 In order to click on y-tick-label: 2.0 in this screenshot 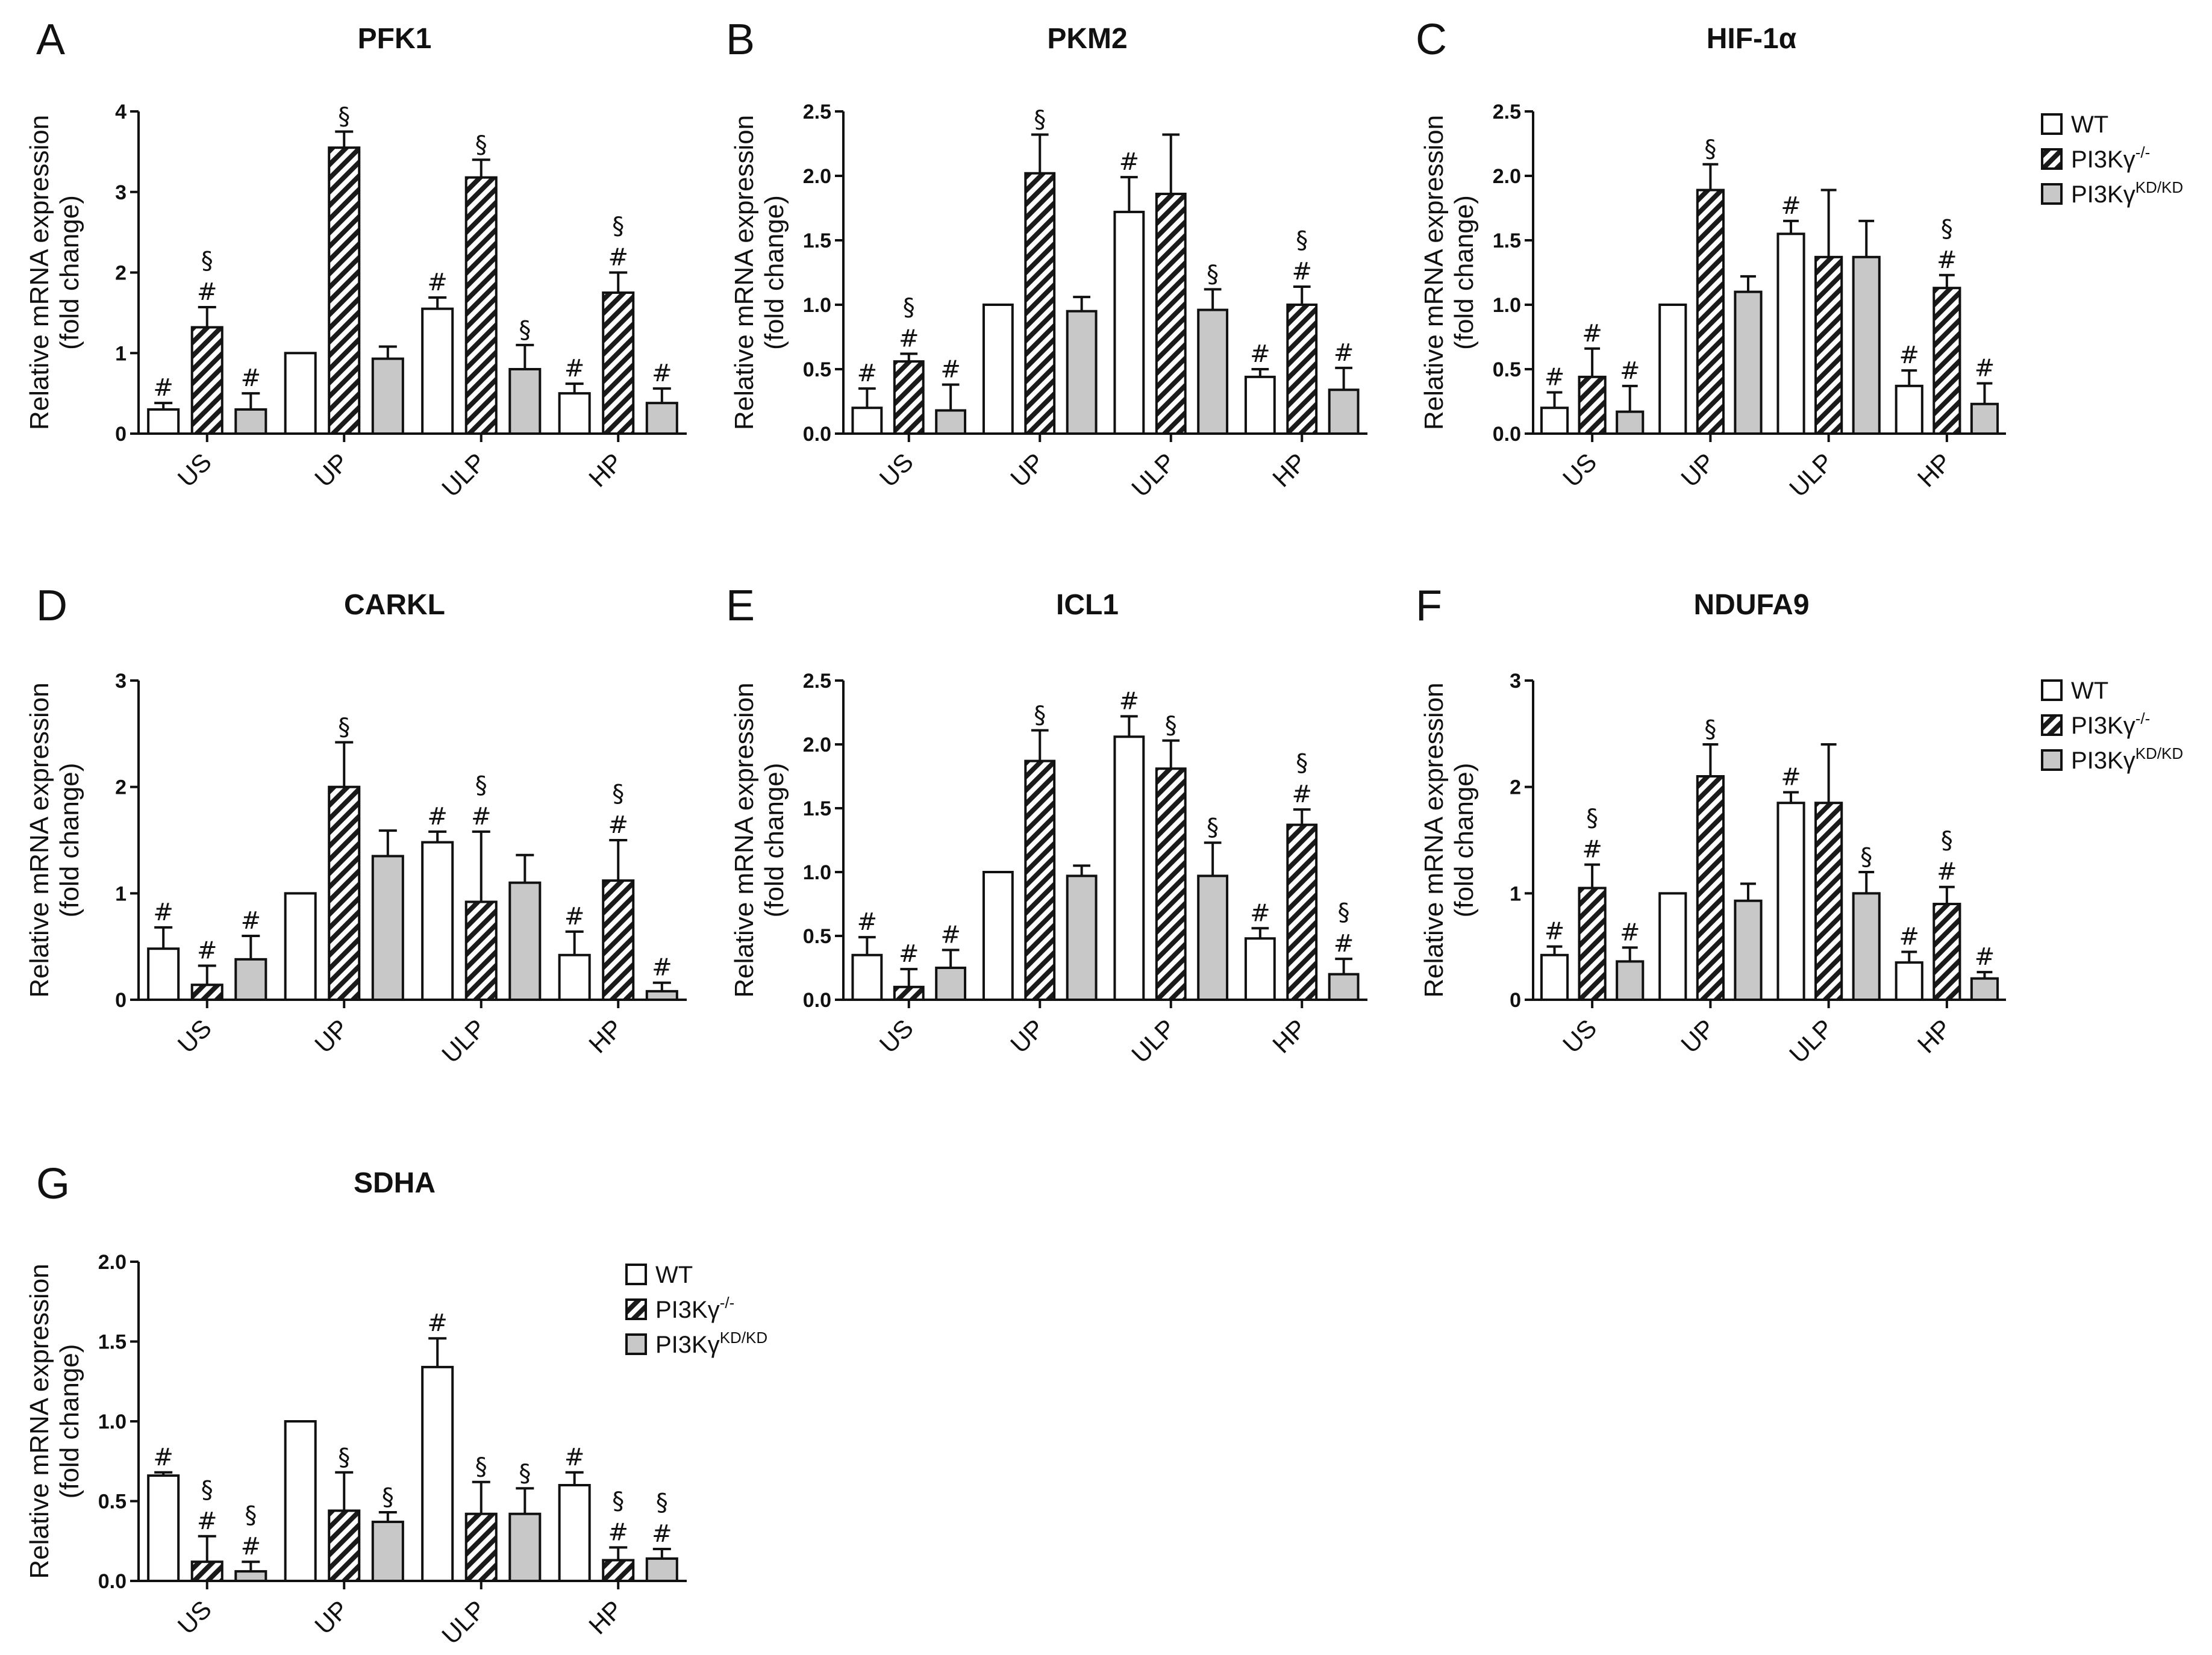, I will do `click(112, 1263)`.